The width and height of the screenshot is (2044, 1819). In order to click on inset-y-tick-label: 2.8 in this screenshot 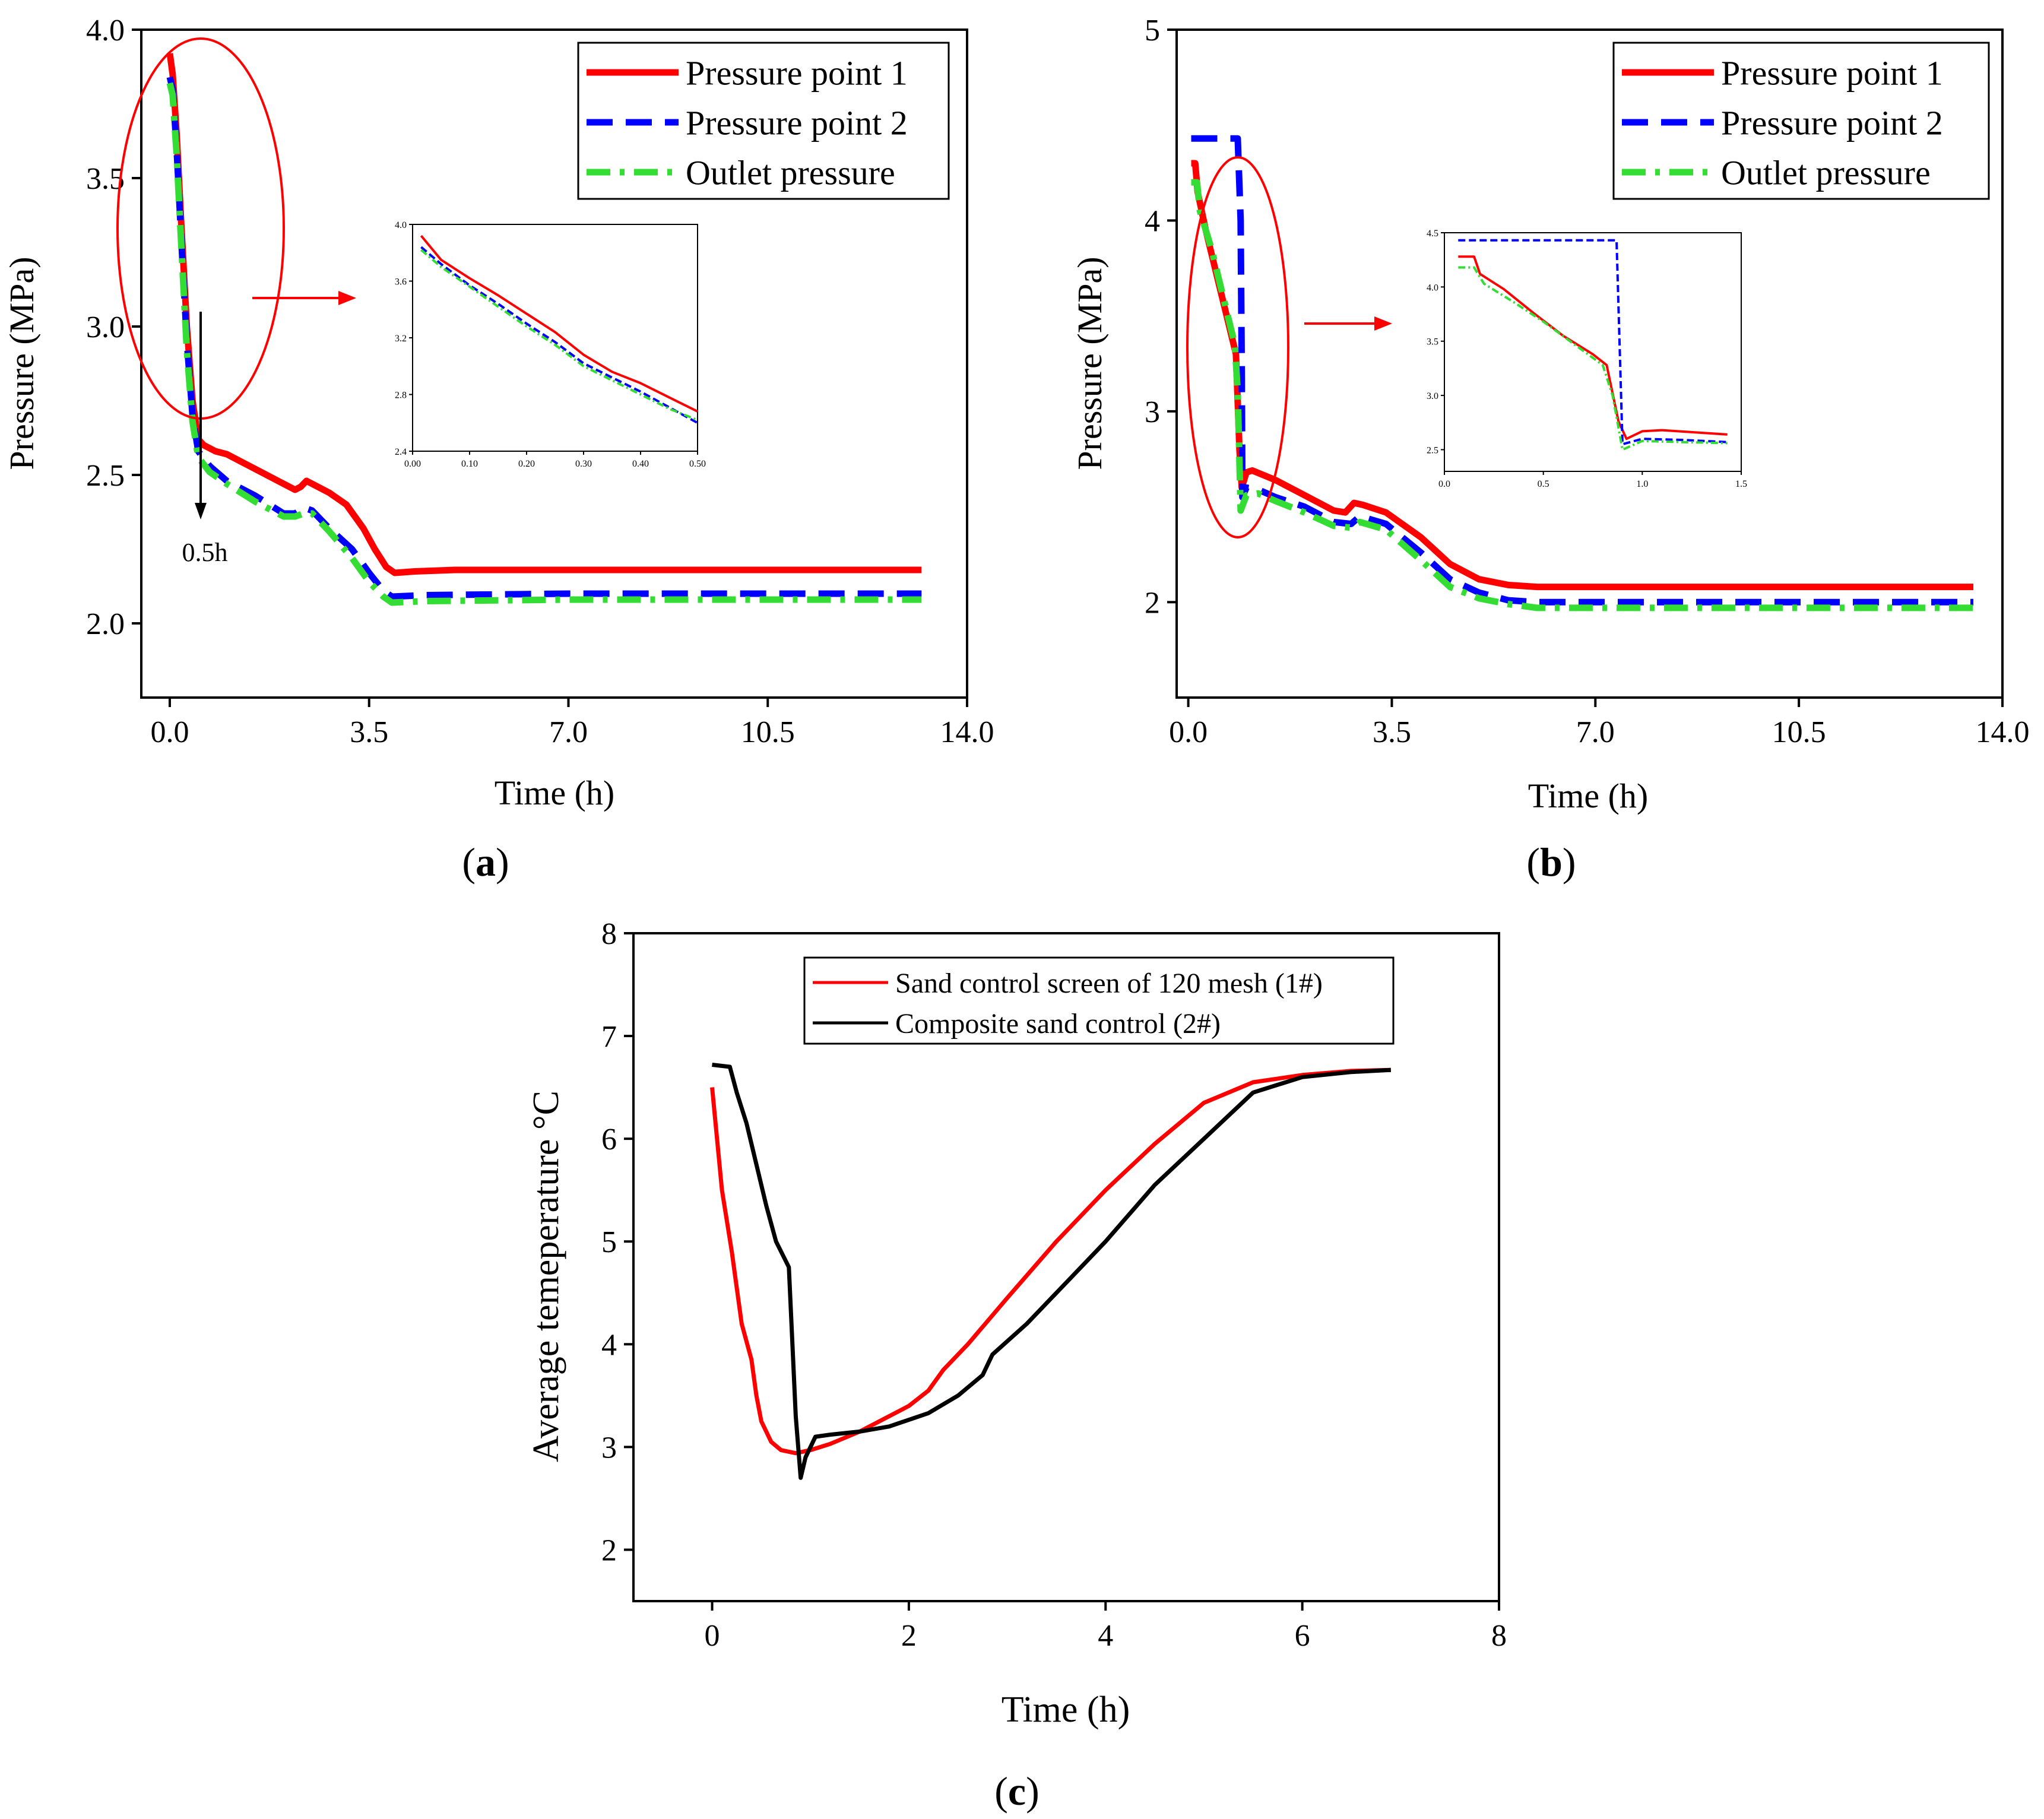, I will do `click(401, 396)`.